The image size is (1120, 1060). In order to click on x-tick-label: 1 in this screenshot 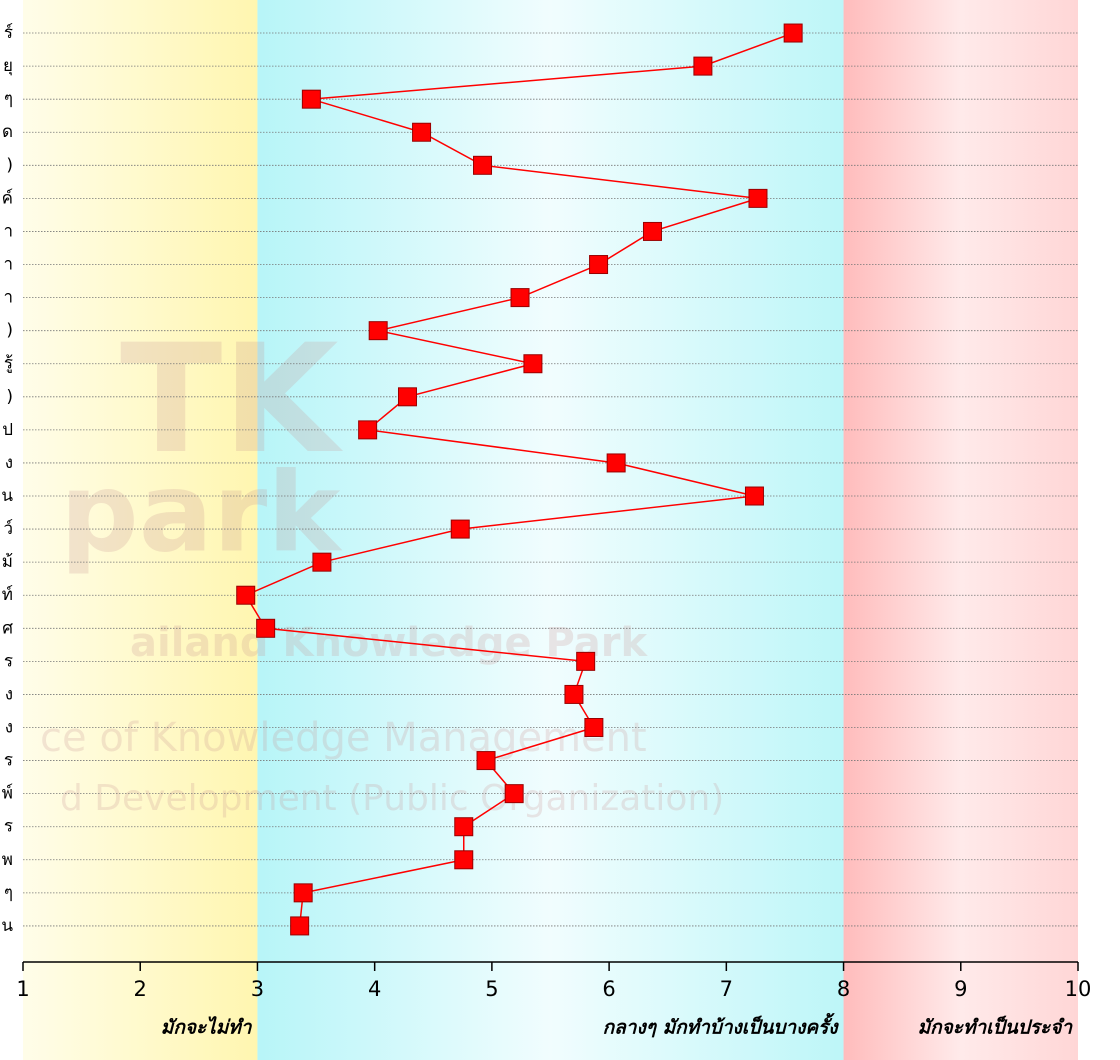, I will do `click(22, 989)`.